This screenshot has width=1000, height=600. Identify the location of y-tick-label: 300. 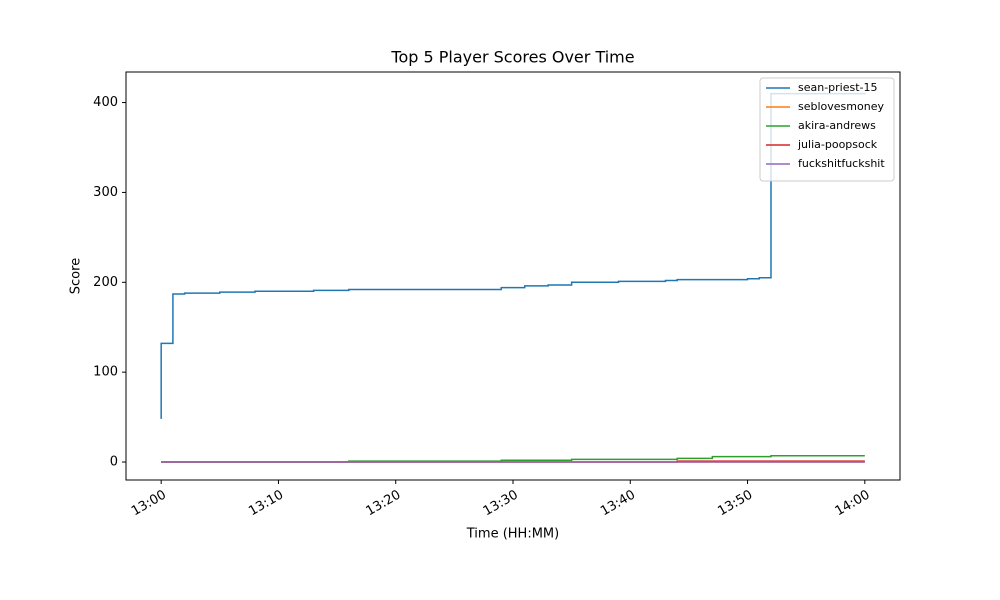
(105, 192).